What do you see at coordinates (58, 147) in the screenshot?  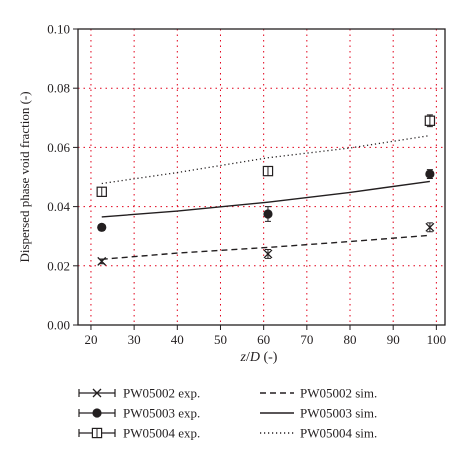 I see `y-tick-label: 0.06` at bounding box center [58, 147].